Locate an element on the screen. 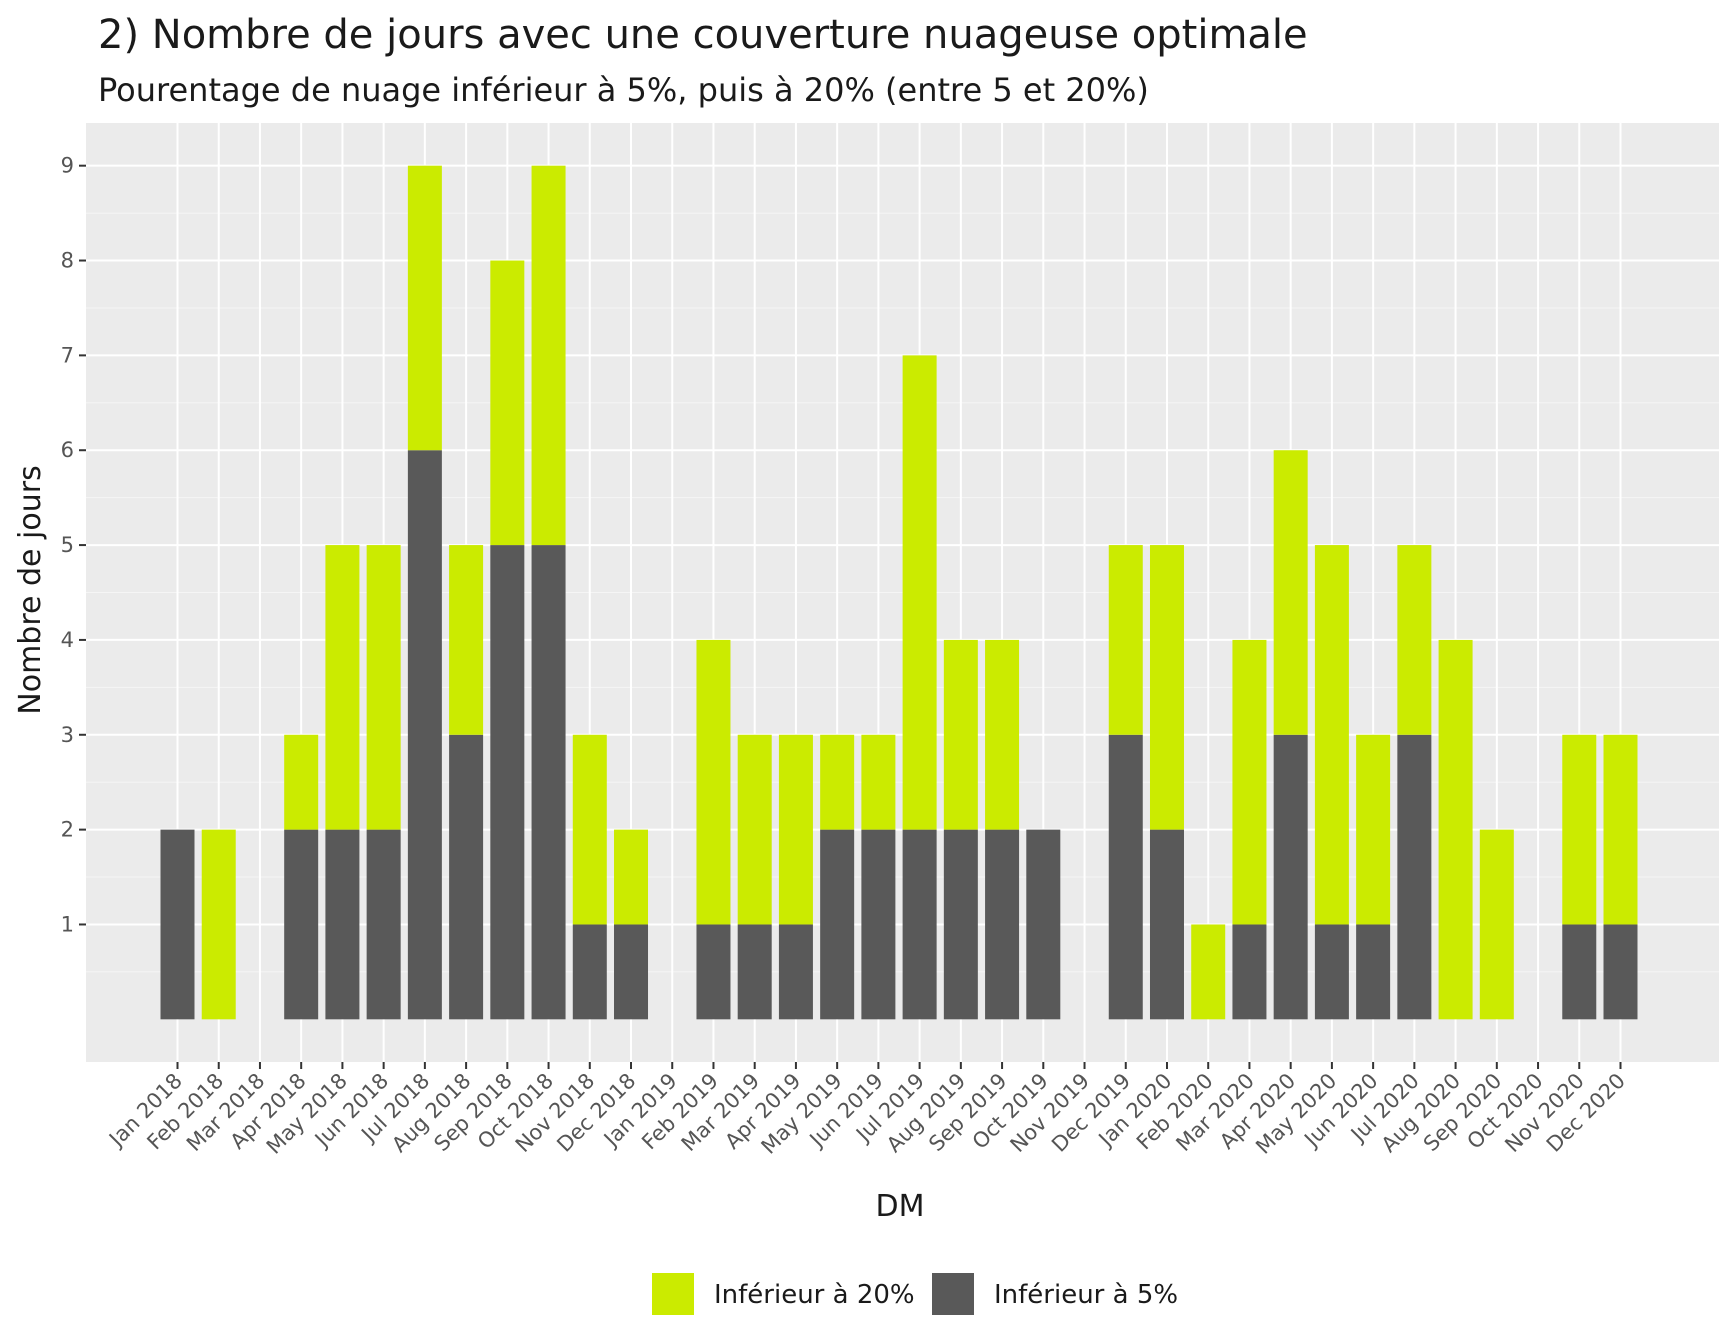  y-tick-label: 7 is located at coordinates (67, 355).